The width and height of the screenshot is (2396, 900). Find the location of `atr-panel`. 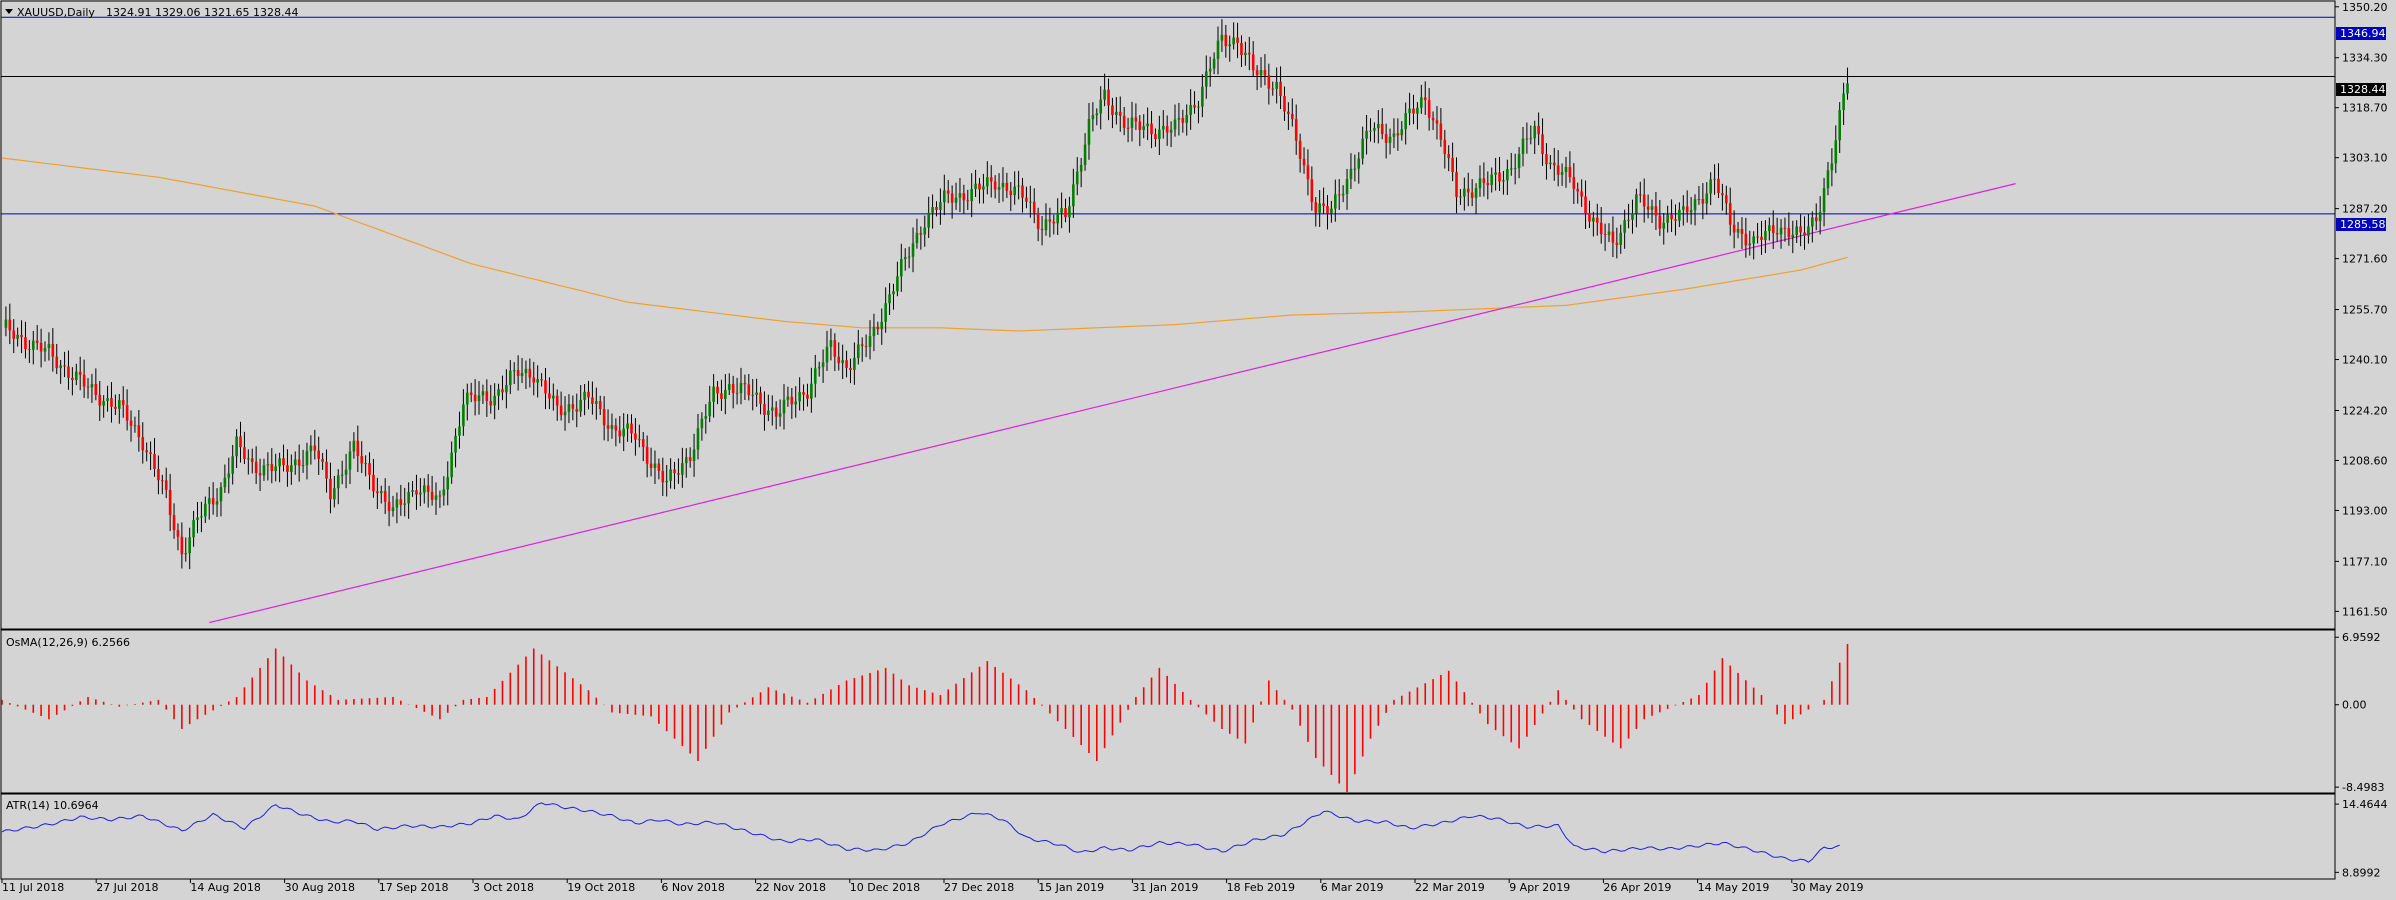

atr-panel is located at coordinates (1168, 836).